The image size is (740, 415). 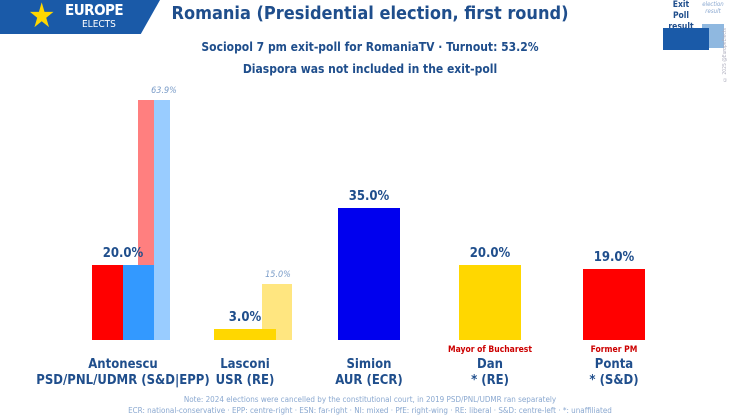 What do you see at coordinates (162, 219) in the screenshot?
I see `bar-previous` at bounding box center [162, 219].